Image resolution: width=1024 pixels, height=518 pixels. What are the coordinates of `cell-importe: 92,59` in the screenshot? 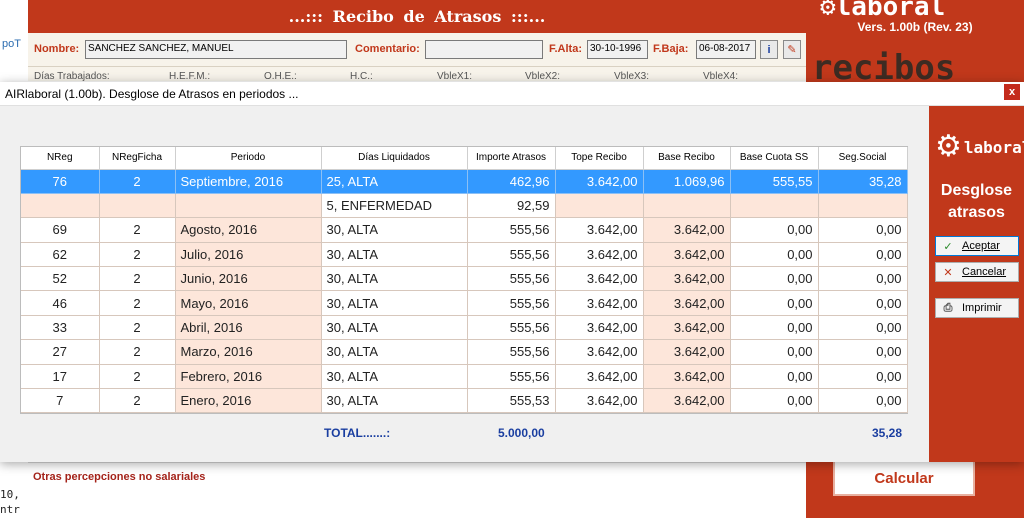 It's located at (511, 206).